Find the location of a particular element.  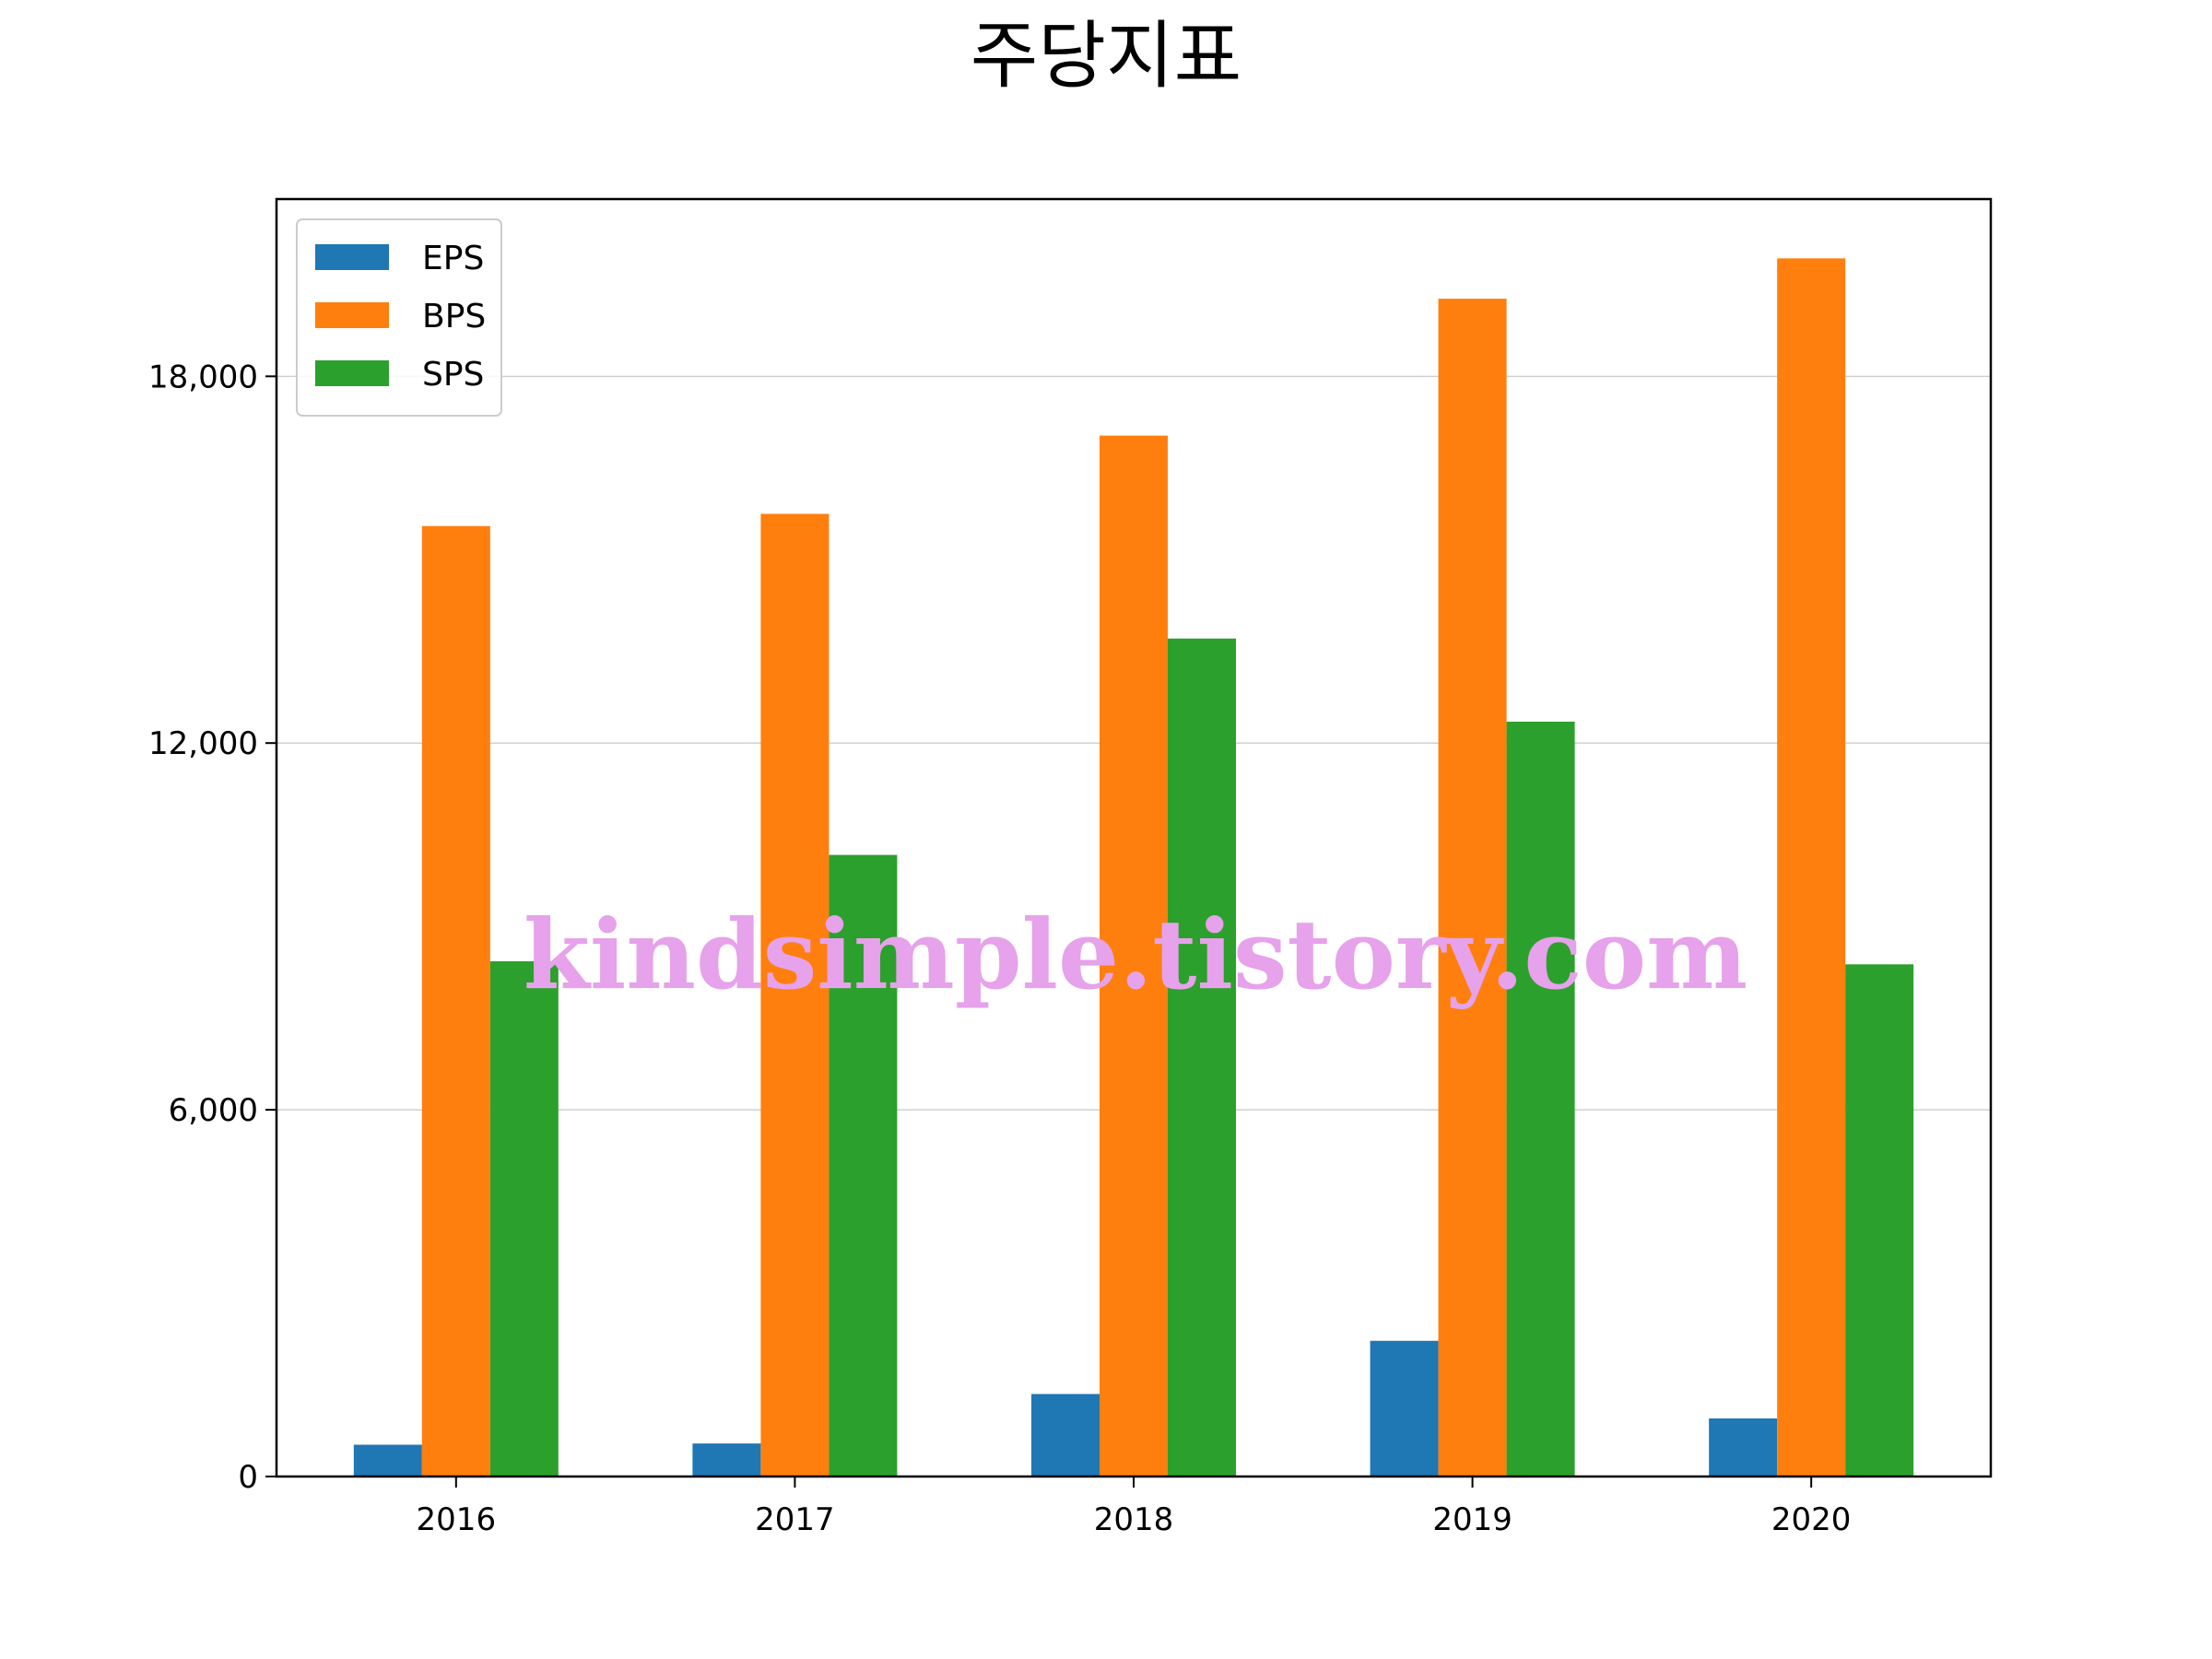

watermark: kindsimple.tistory.com is located at coordinates (1135, 954).